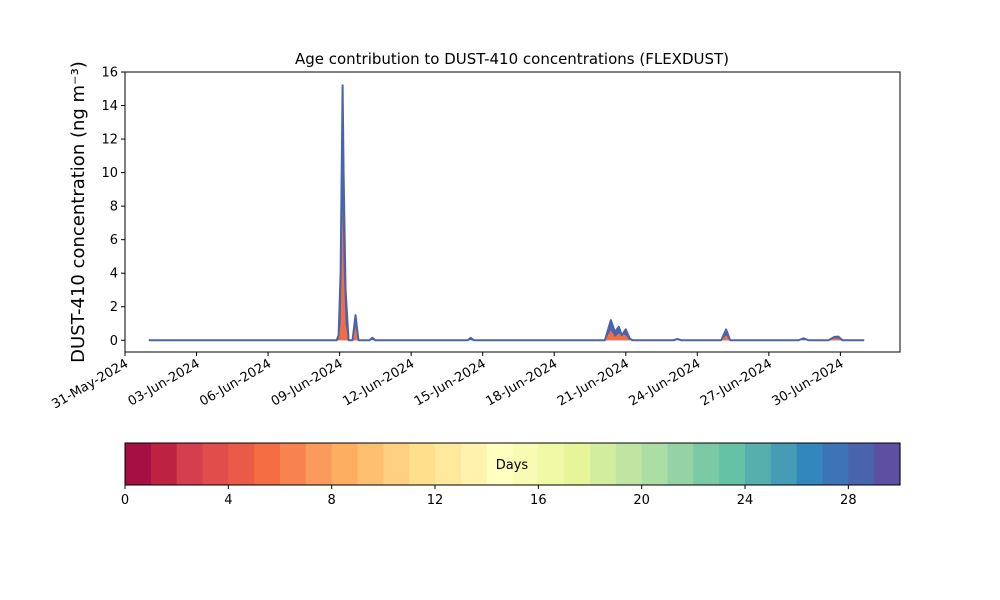 This screenshot has height=600, width=1000. I want to click on colorbar-tick-label: 16, so click(538, 500).